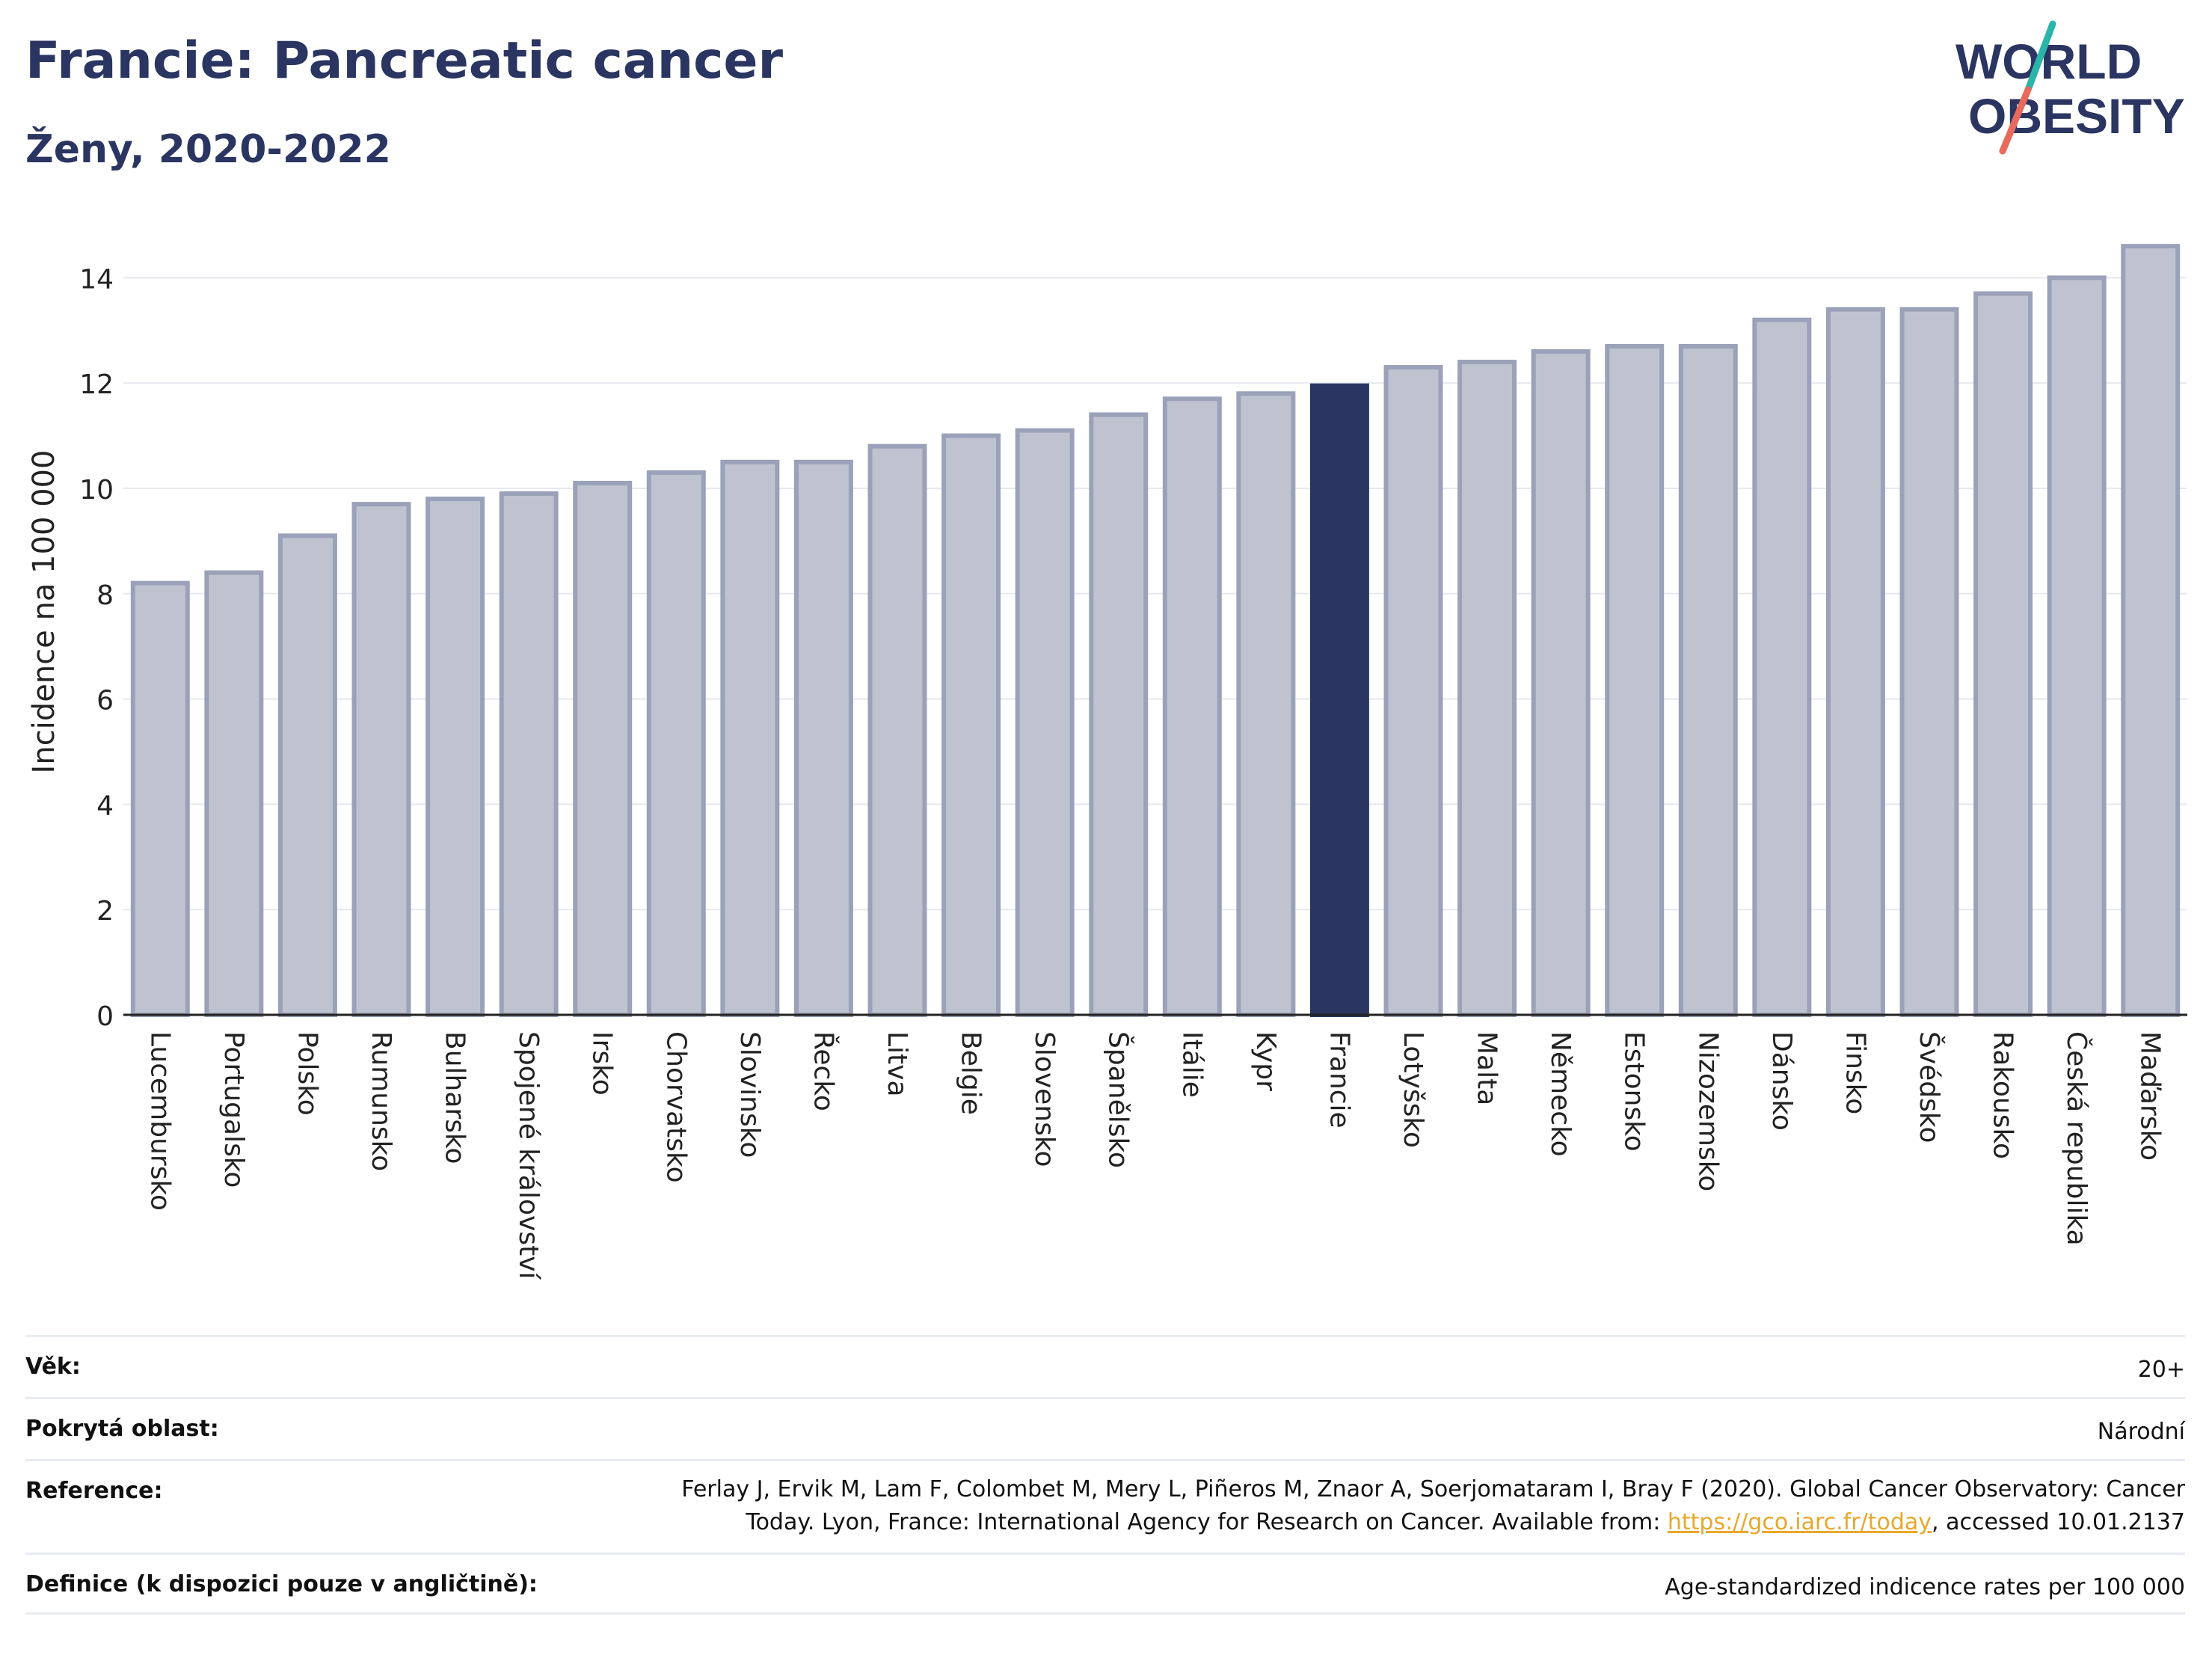 The image size is (2212, 1655). What do you see at coordinates (2058, 1522) in the screenshot?
I see `meta-ref-line2b: , accessed 10.01.2137` at bounding box center [2058, 1522].